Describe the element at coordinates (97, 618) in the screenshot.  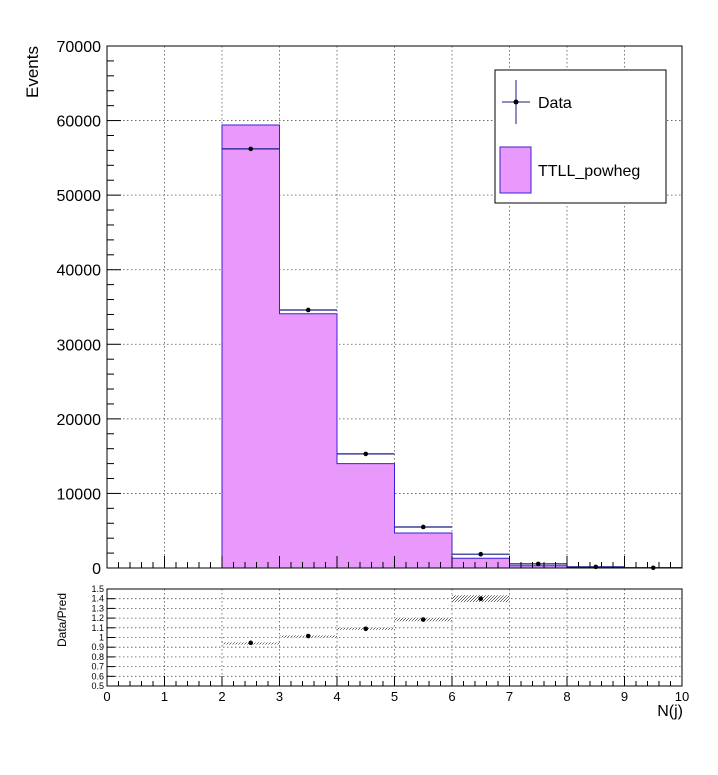
I see `ratio-y-tick-label: 1.2` at that location.